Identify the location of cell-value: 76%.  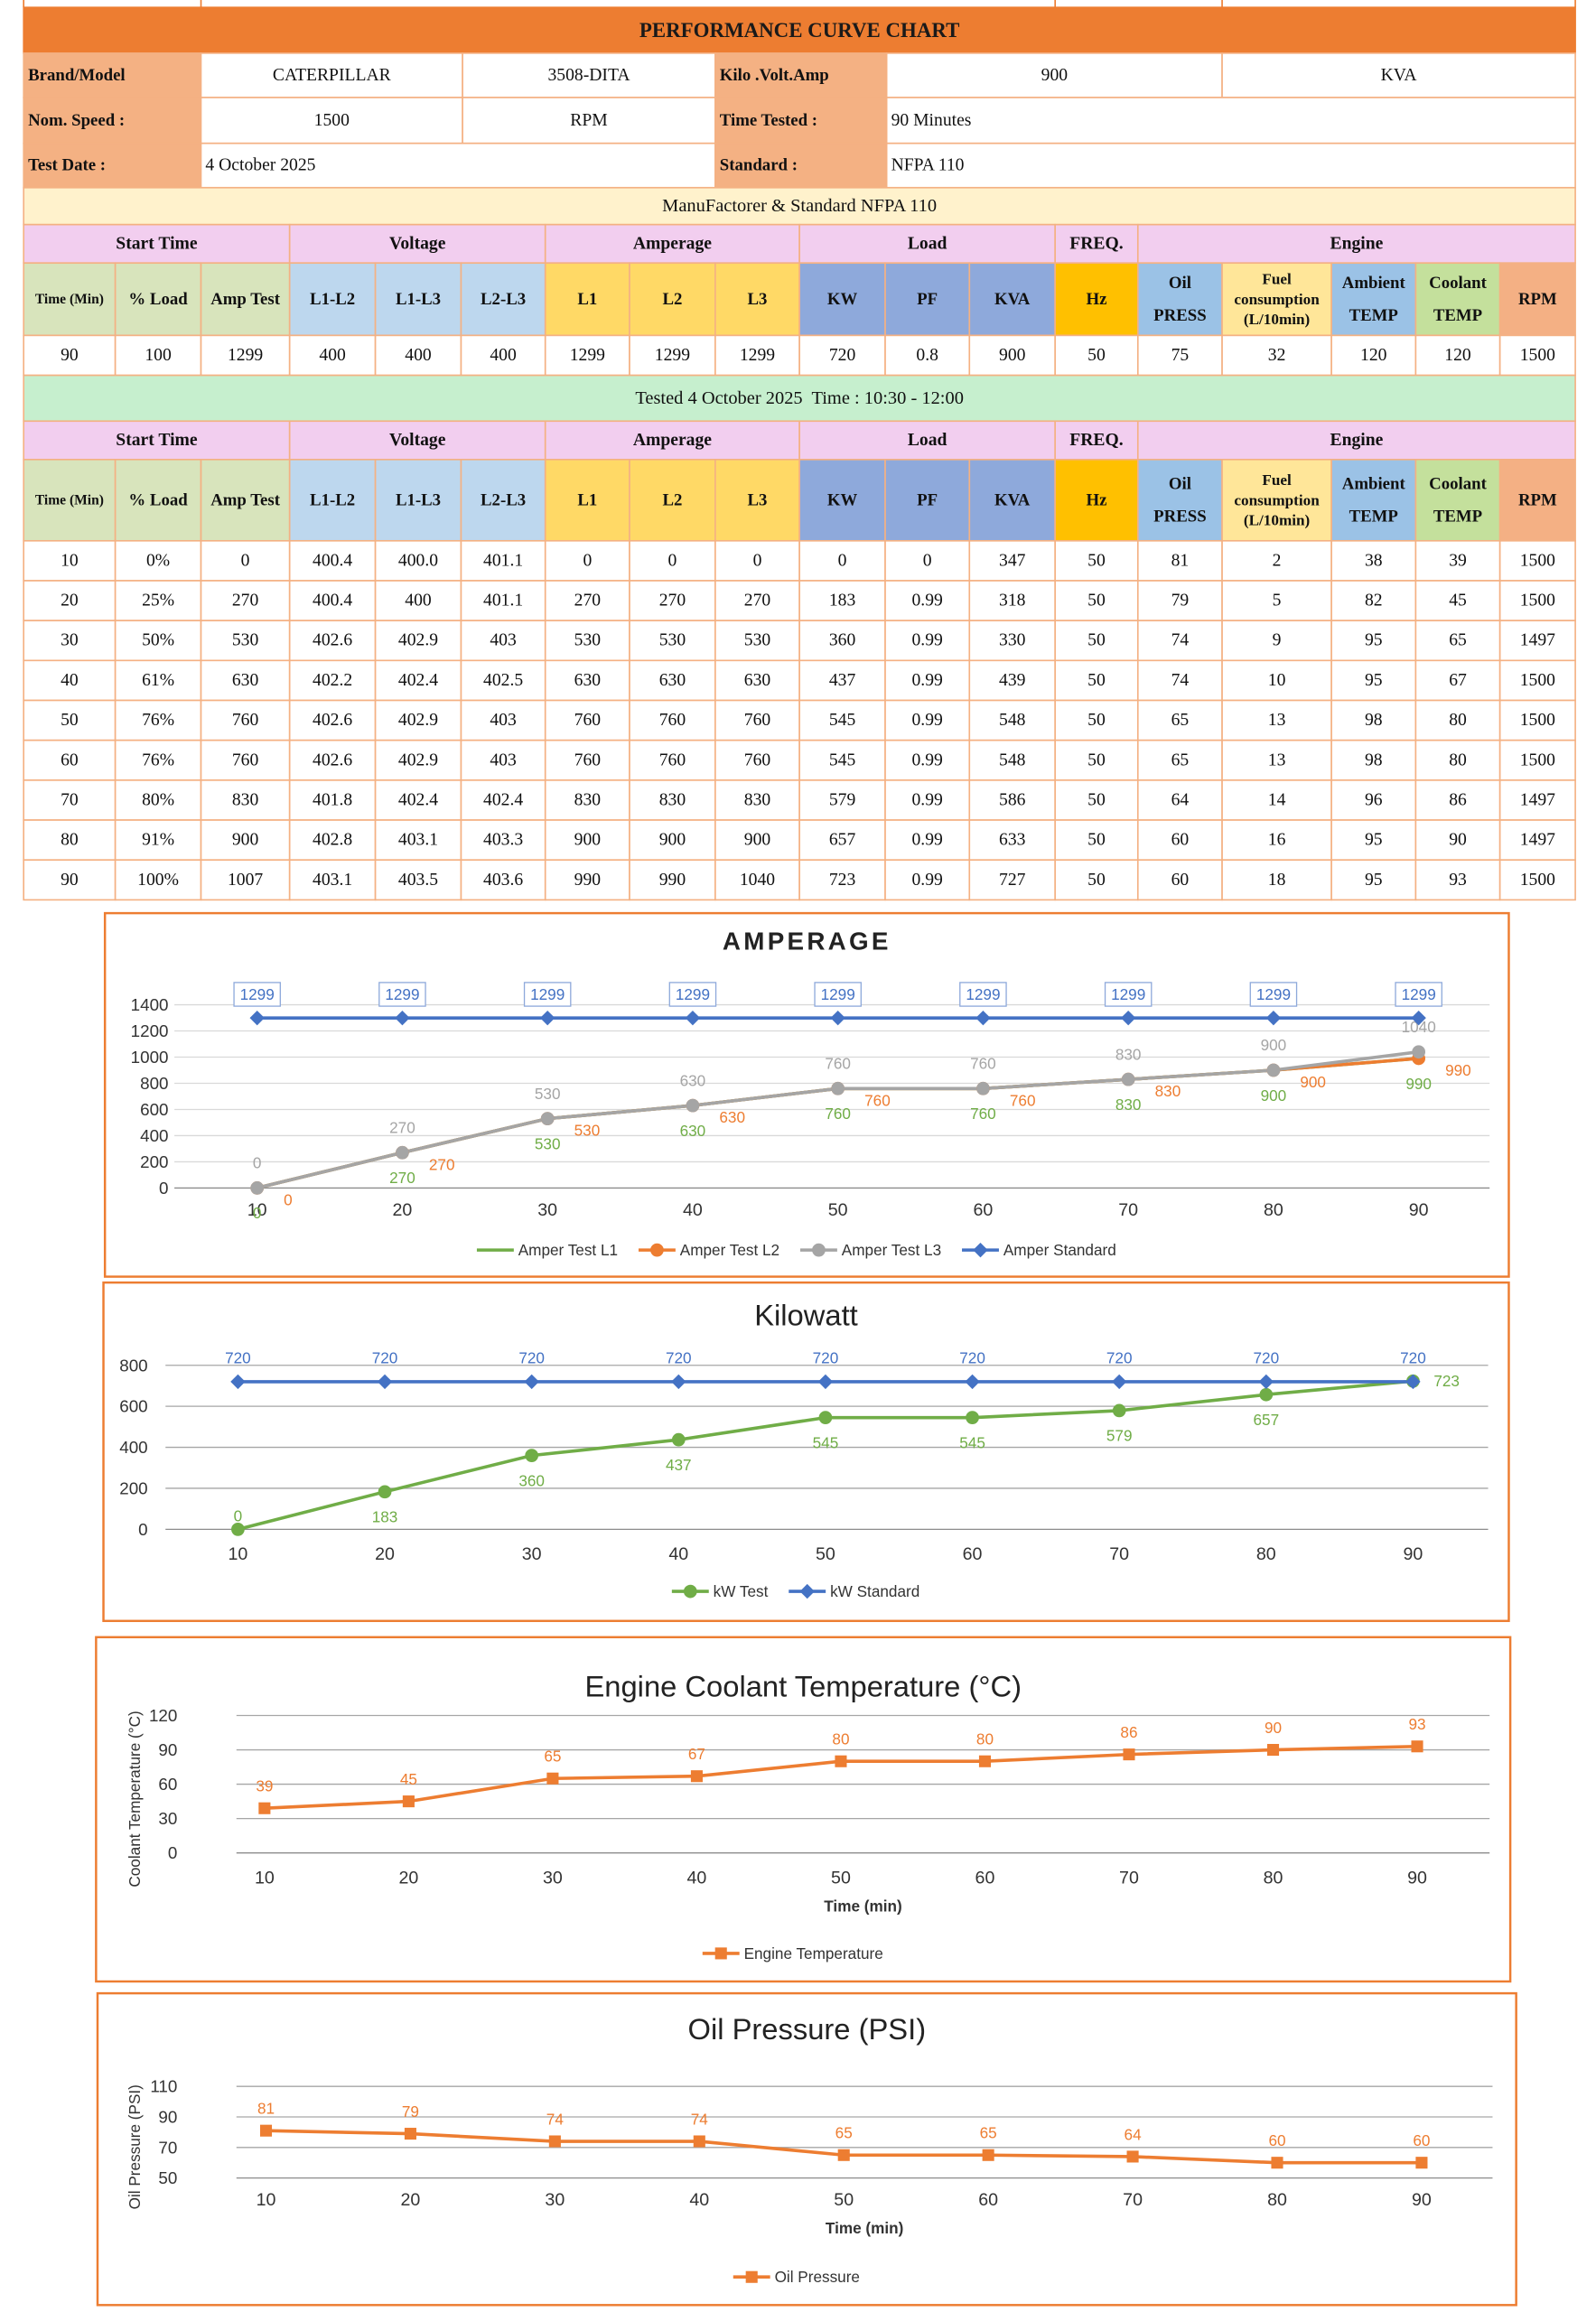
(158, 721).